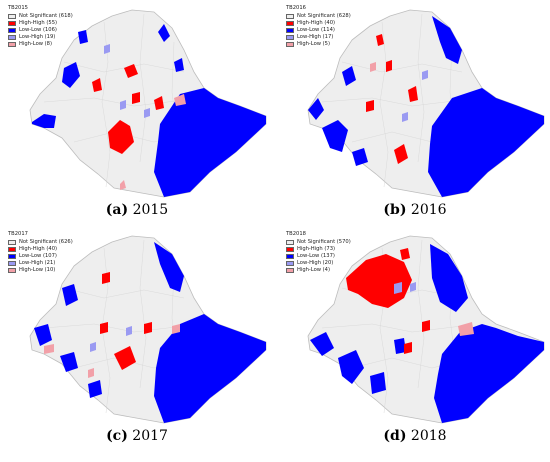  Describe the element at coordinates (380, 40) in the screenshot. I see `high-high-n` at that location.